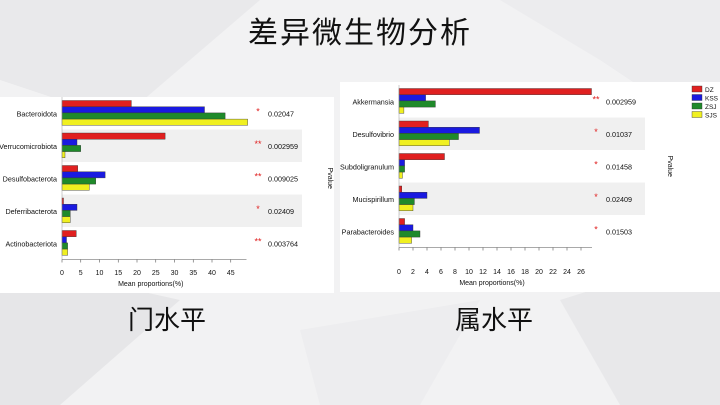  I want to click on x-tick-label: 15, so click(118, 273).